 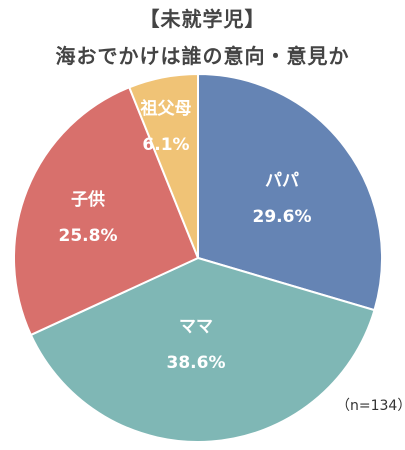 What do you see at coordinates (196, 327) in the screenshot?
I see `slice-label-2: ママ` at bounding box center [196, 327].